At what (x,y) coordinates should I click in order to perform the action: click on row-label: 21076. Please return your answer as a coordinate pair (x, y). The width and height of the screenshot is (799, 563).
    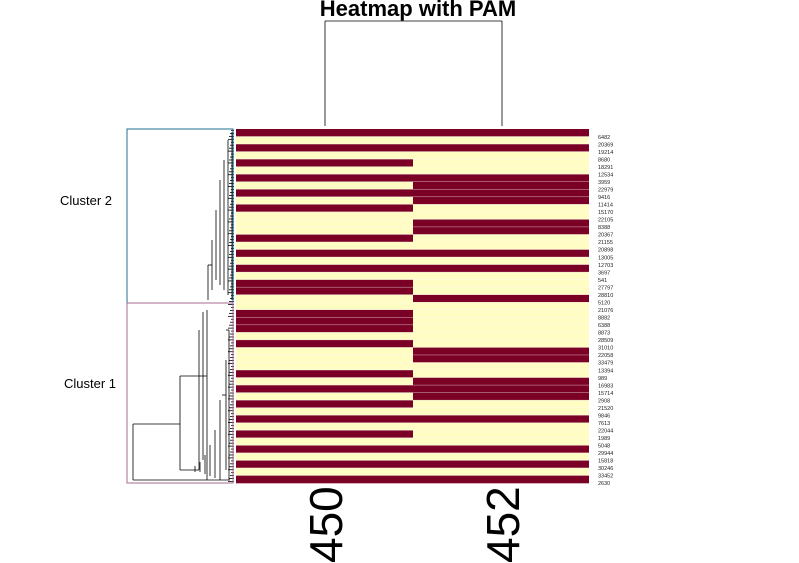
    Looking at the image, I should click on (605, 311).